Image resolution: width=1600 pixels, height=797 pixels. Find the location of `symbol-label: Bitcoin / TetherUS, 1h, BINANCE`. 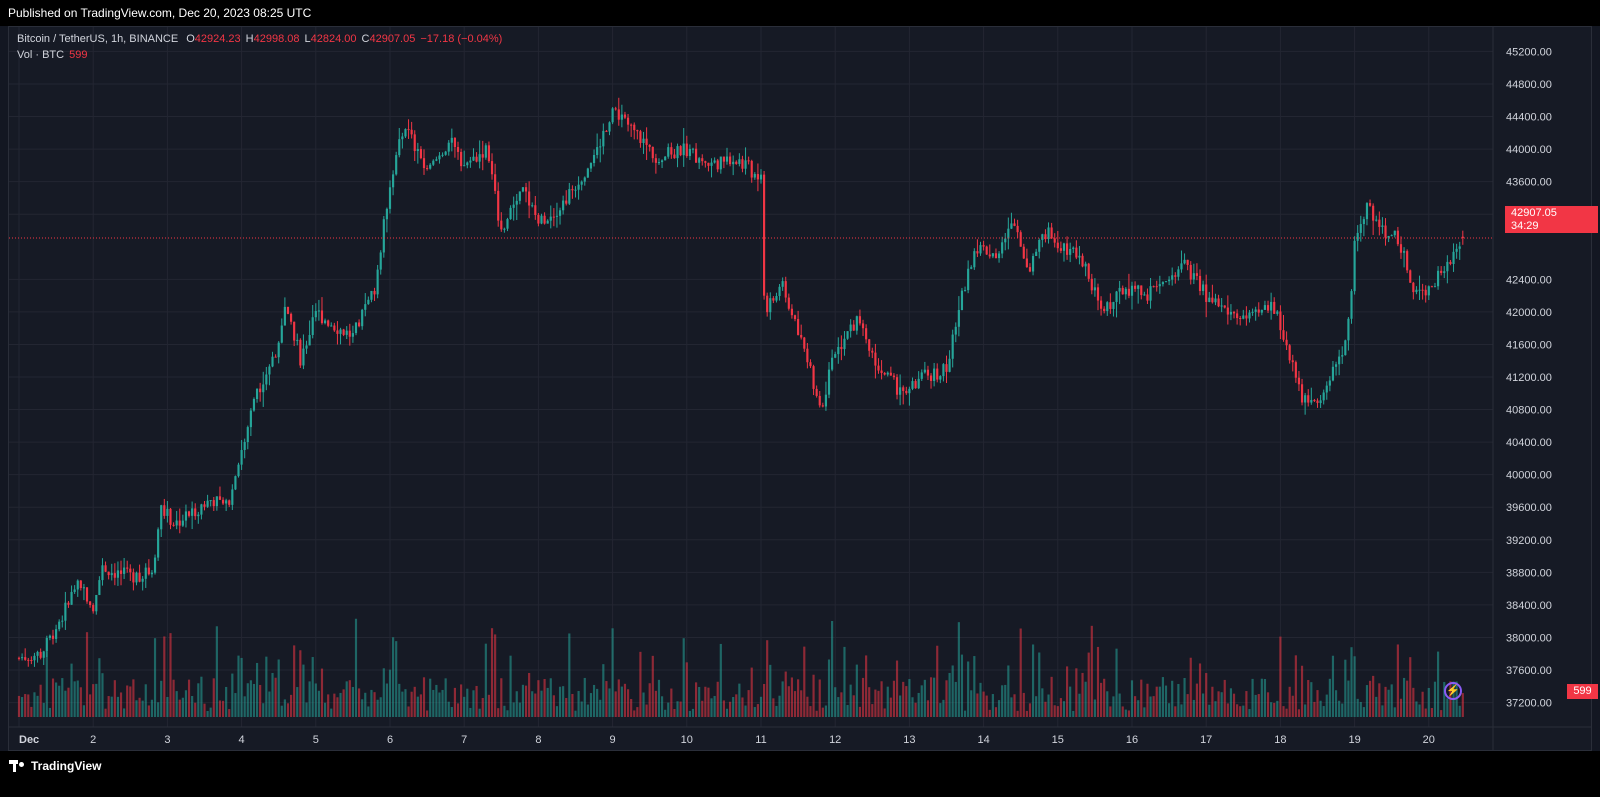

symbol-label: Bitcoin / TetherUS, 1h, BINANCE is located at coordinates (98, 39).